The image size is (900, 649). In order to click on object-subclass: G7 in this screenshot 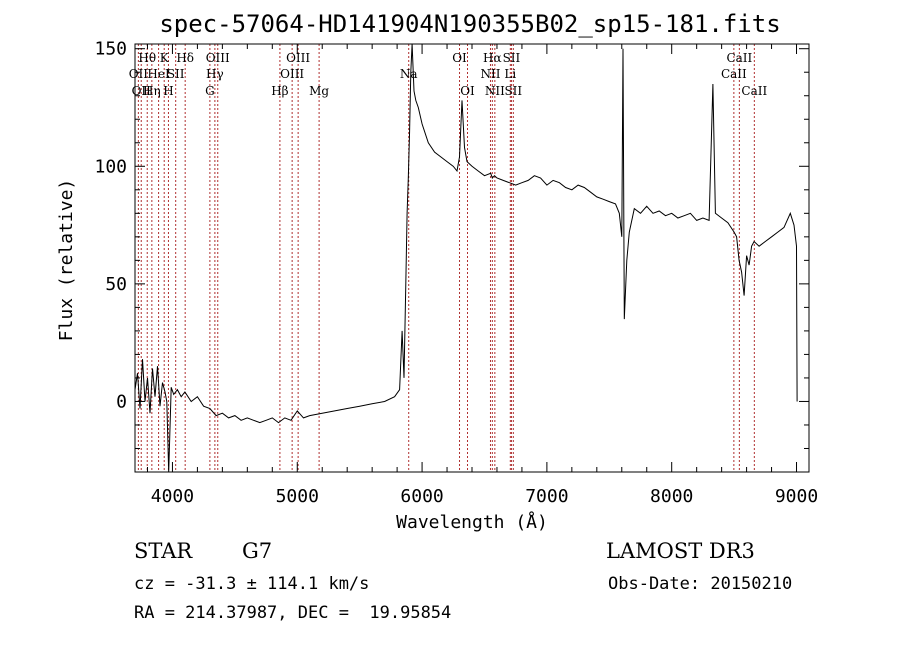, I will do `click(257, 551)`.